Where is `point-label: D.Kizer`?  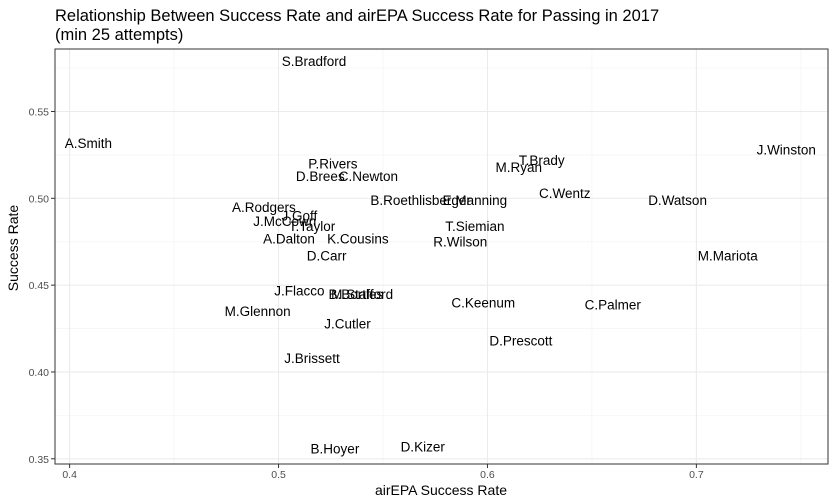 point-label: D.Kizer is located at coordinates (423, 447).